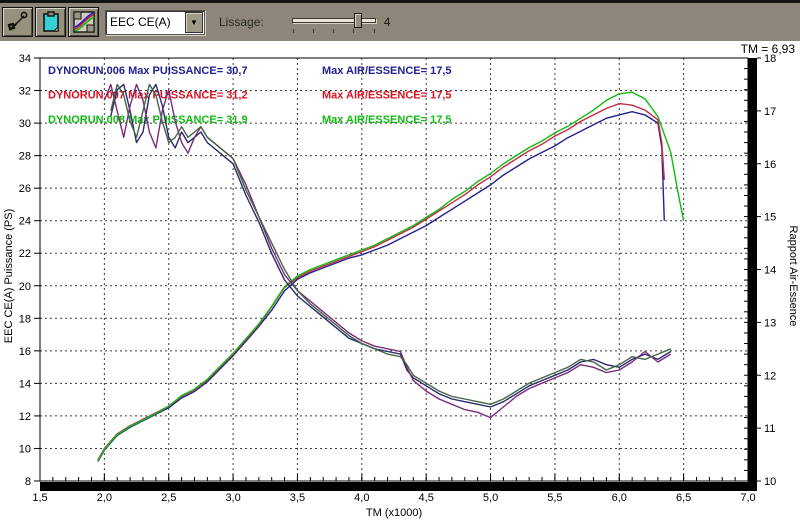 The height and width of the screenshot is (522, 800). I want to click on legend-run-label: DYNORUN.007 Max PUISSANCE= 31,2, so click(148, 96).